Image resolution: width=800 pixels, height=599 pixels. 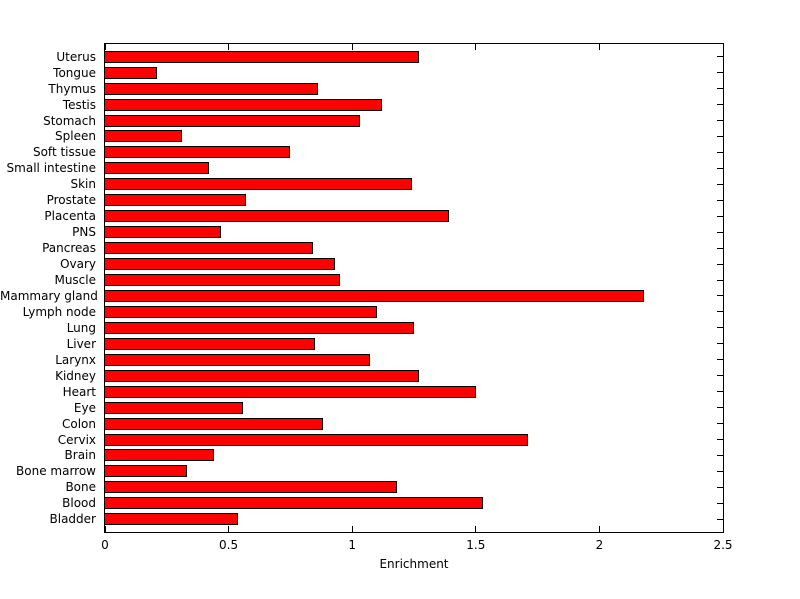 What do you see at coordinates (174, 407) in the screenshot?
I see `bar-eye` at bounding box center [174, 407].